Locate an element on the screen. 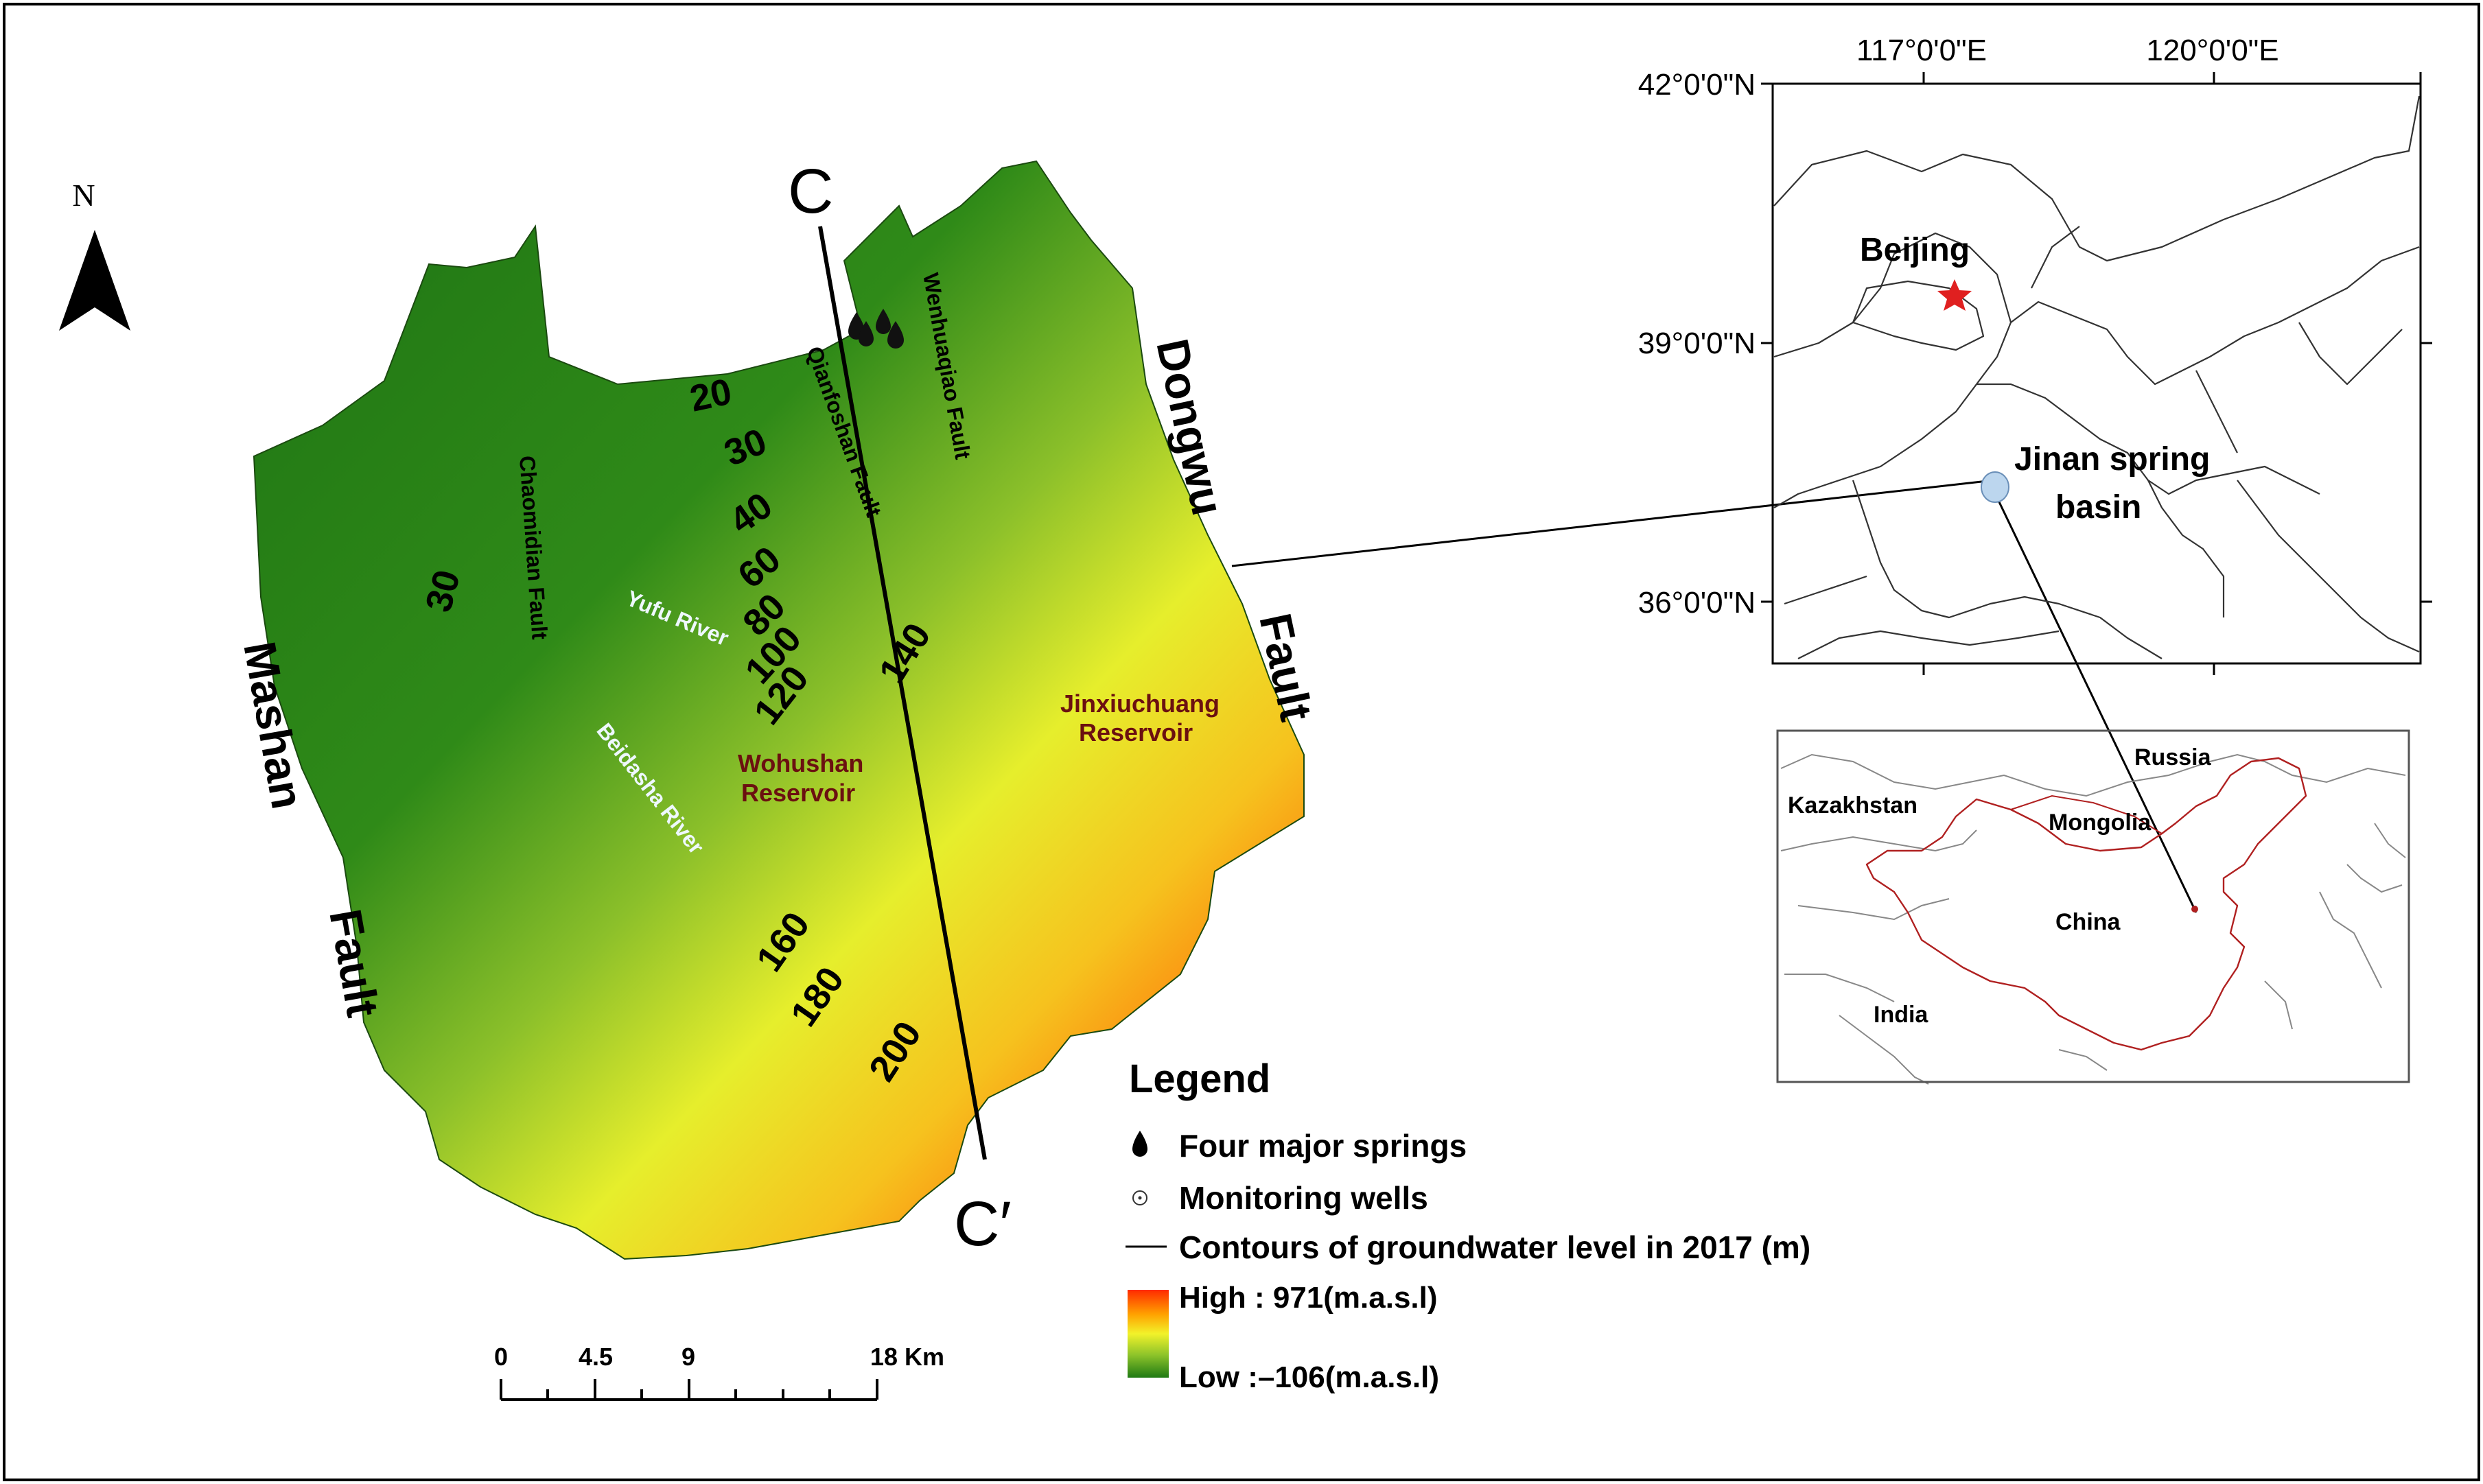 This screenshot has width=2483, height=1484. elevation-high-label: High : 971(m.a.s.l) is located at coordinates (1309, 1298).